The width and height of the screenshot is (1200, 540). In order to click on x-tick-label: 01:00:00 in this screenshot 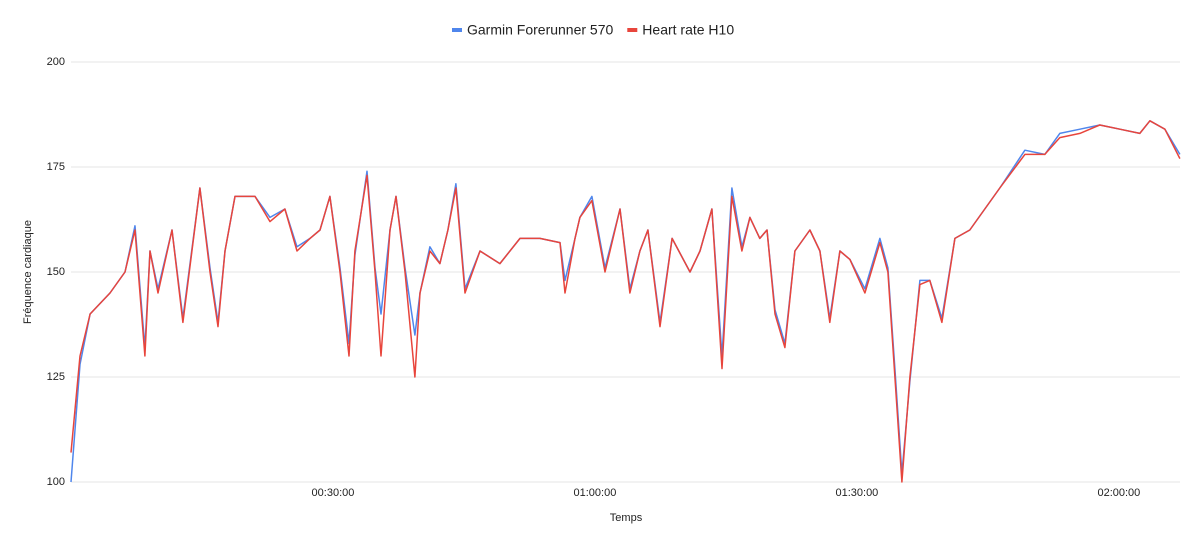, I will do `click(595, 493)`.